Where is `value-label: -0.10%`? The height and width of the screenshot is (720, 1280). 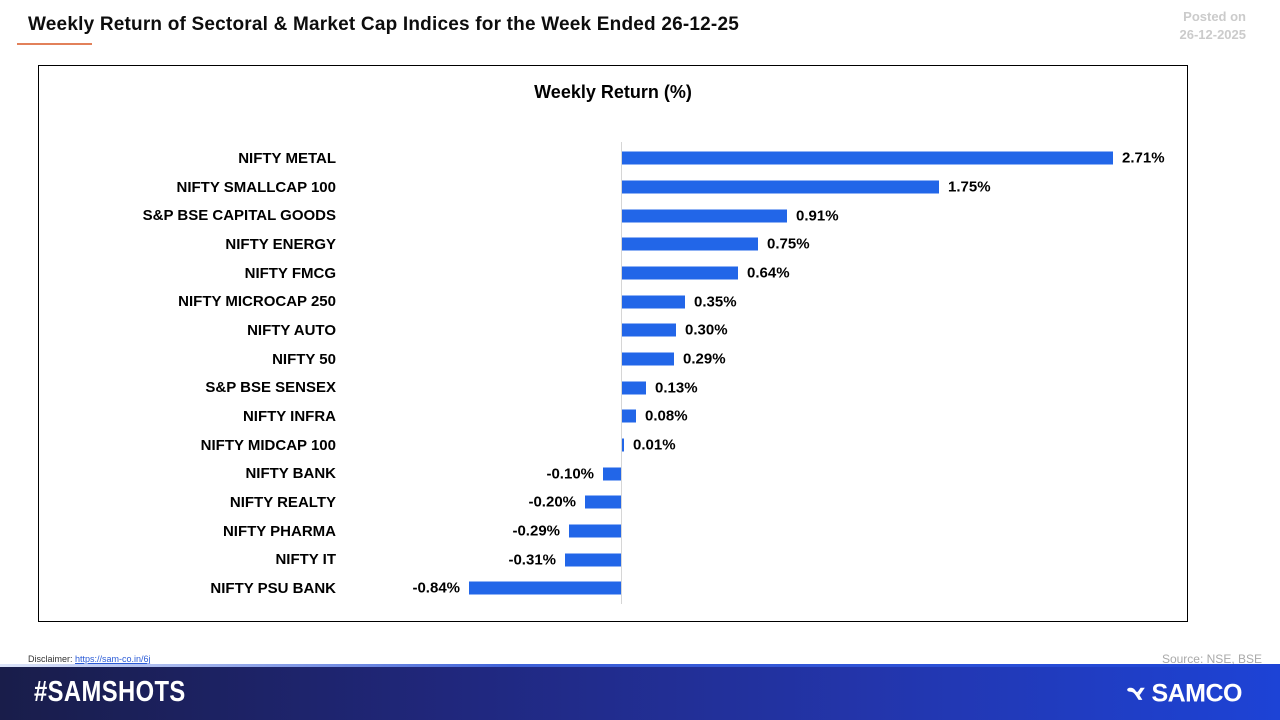
value-label: -0.10% is located at coordinates (570, 474).